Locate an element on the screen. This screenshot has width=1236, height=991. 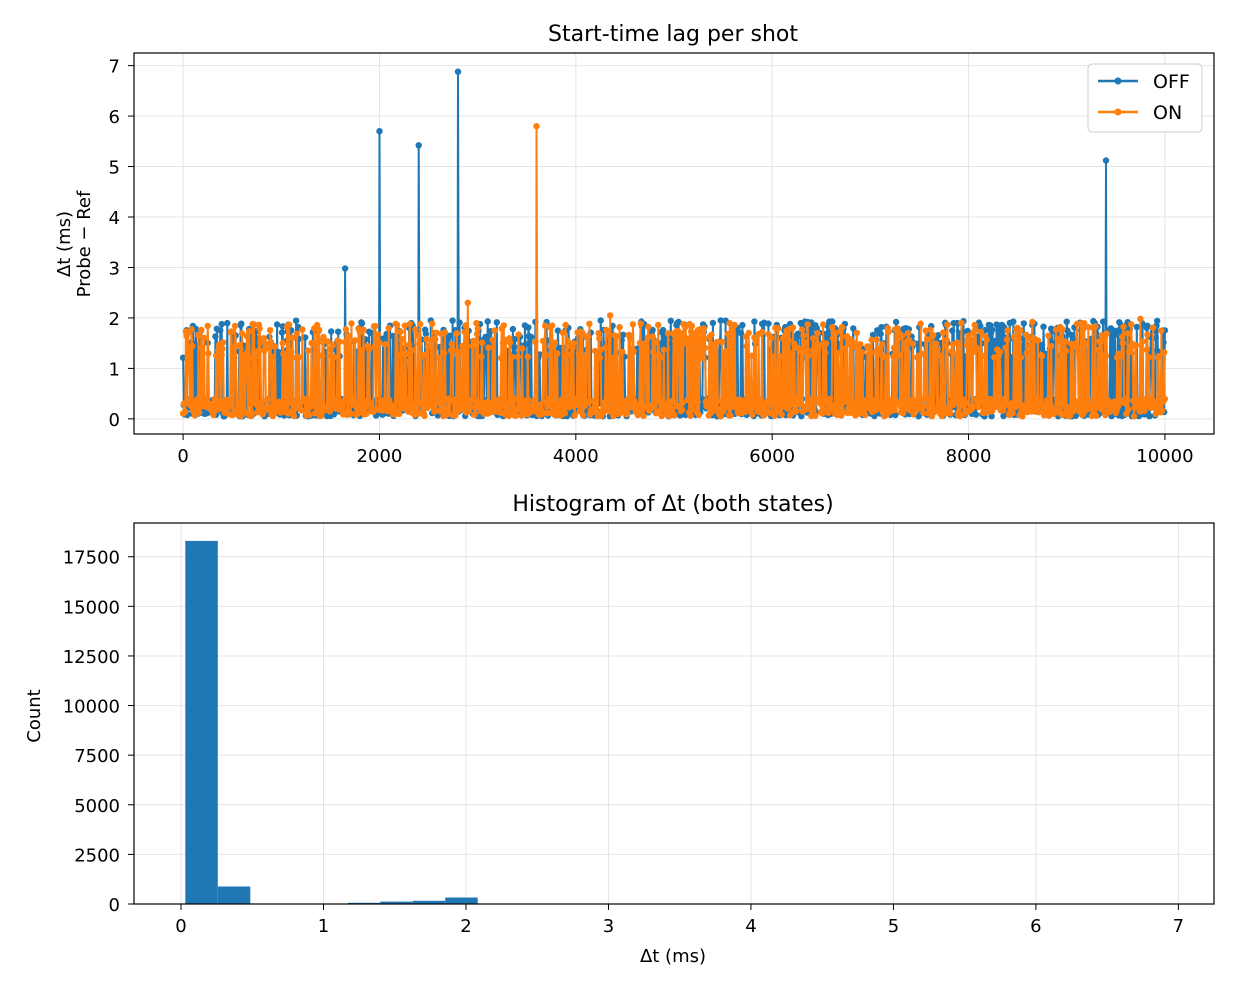
line-chart-y-label-line-2: Probe − Ref is located at coordinates (84, 243).